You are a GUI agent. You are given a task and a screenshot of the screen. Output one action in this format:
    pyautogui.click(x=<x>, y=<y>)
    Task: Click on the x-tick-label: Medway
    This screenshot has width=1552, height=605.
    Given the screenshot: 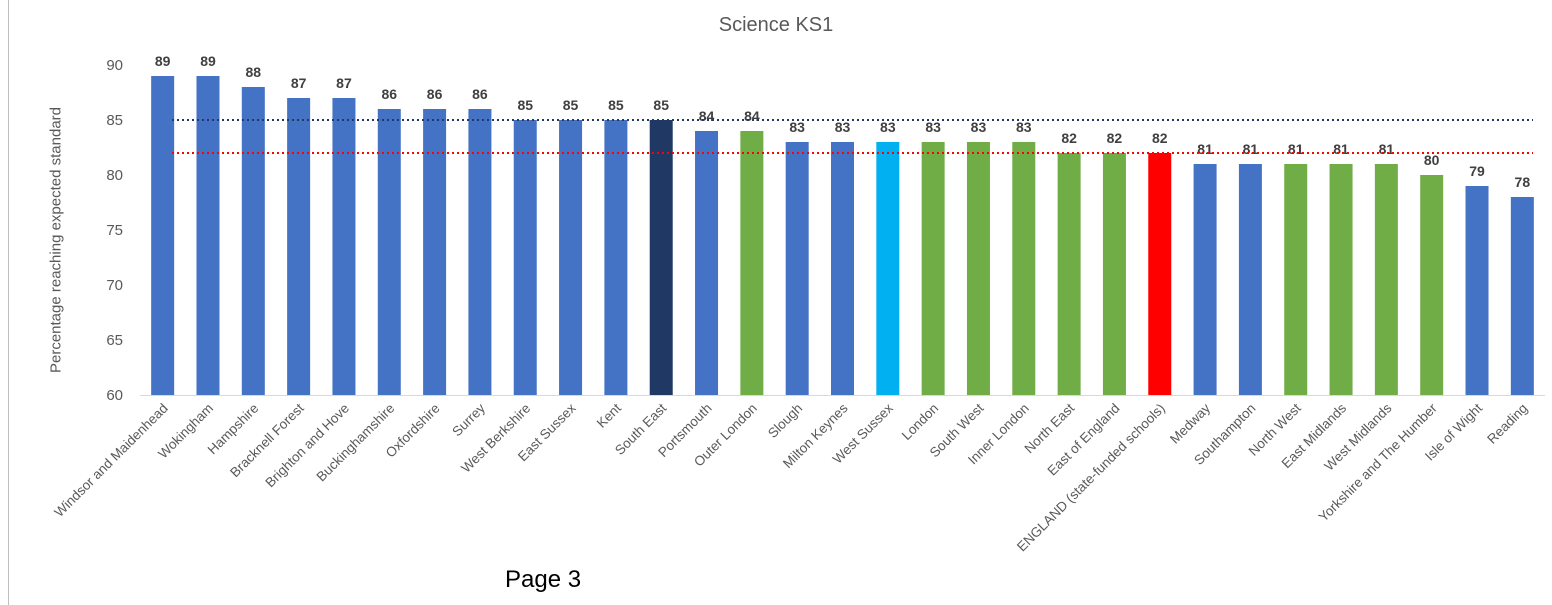 What is the action you would take?
    pyautogui.click(x=1190, y=423)
    